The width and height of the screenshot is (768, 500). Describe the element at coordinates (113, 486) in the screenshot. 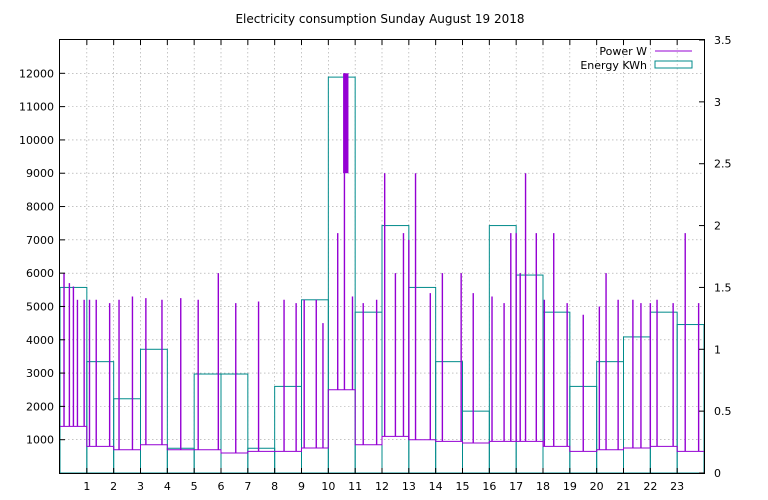

I see `x-tick-label: 2` at that location.